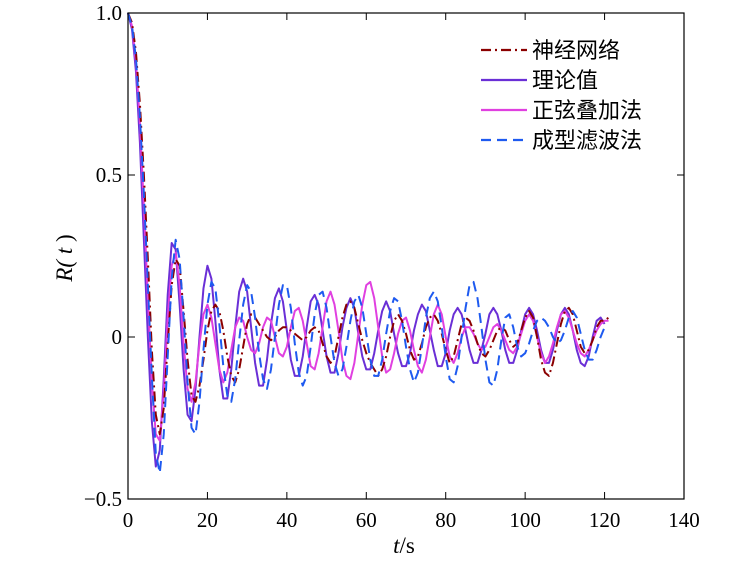 The image size is (750, 563). What do you see at coordinates (109, 13) in the screenshot?
I see `y-tick-label-3: 1.0` at bounding box center [109, 13].